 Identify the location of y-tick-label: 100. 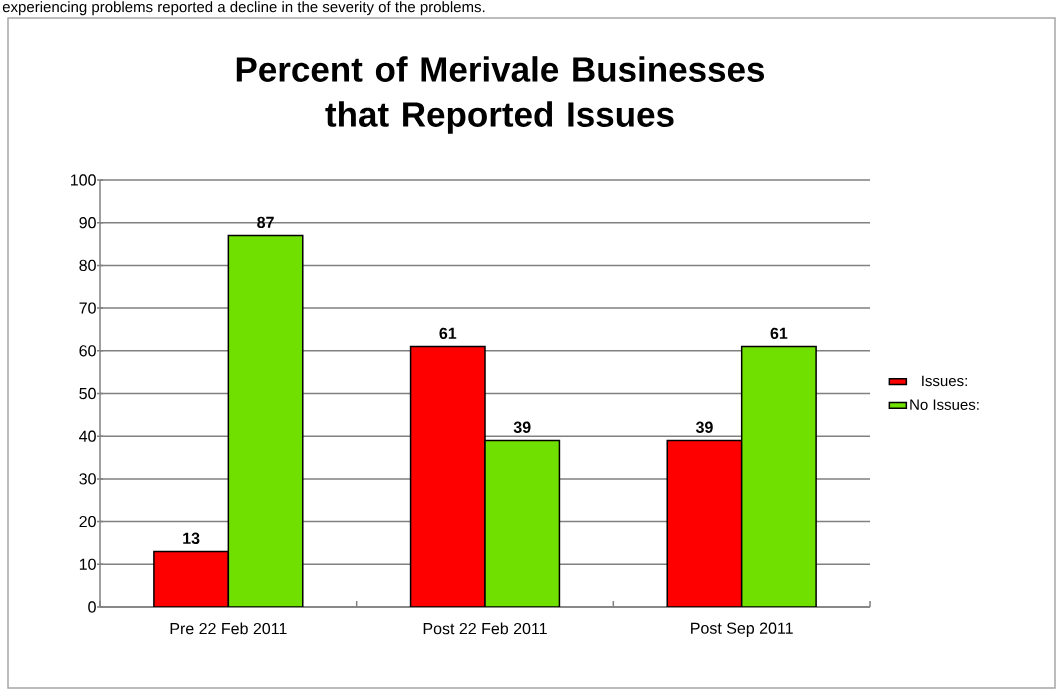
(83, 180).